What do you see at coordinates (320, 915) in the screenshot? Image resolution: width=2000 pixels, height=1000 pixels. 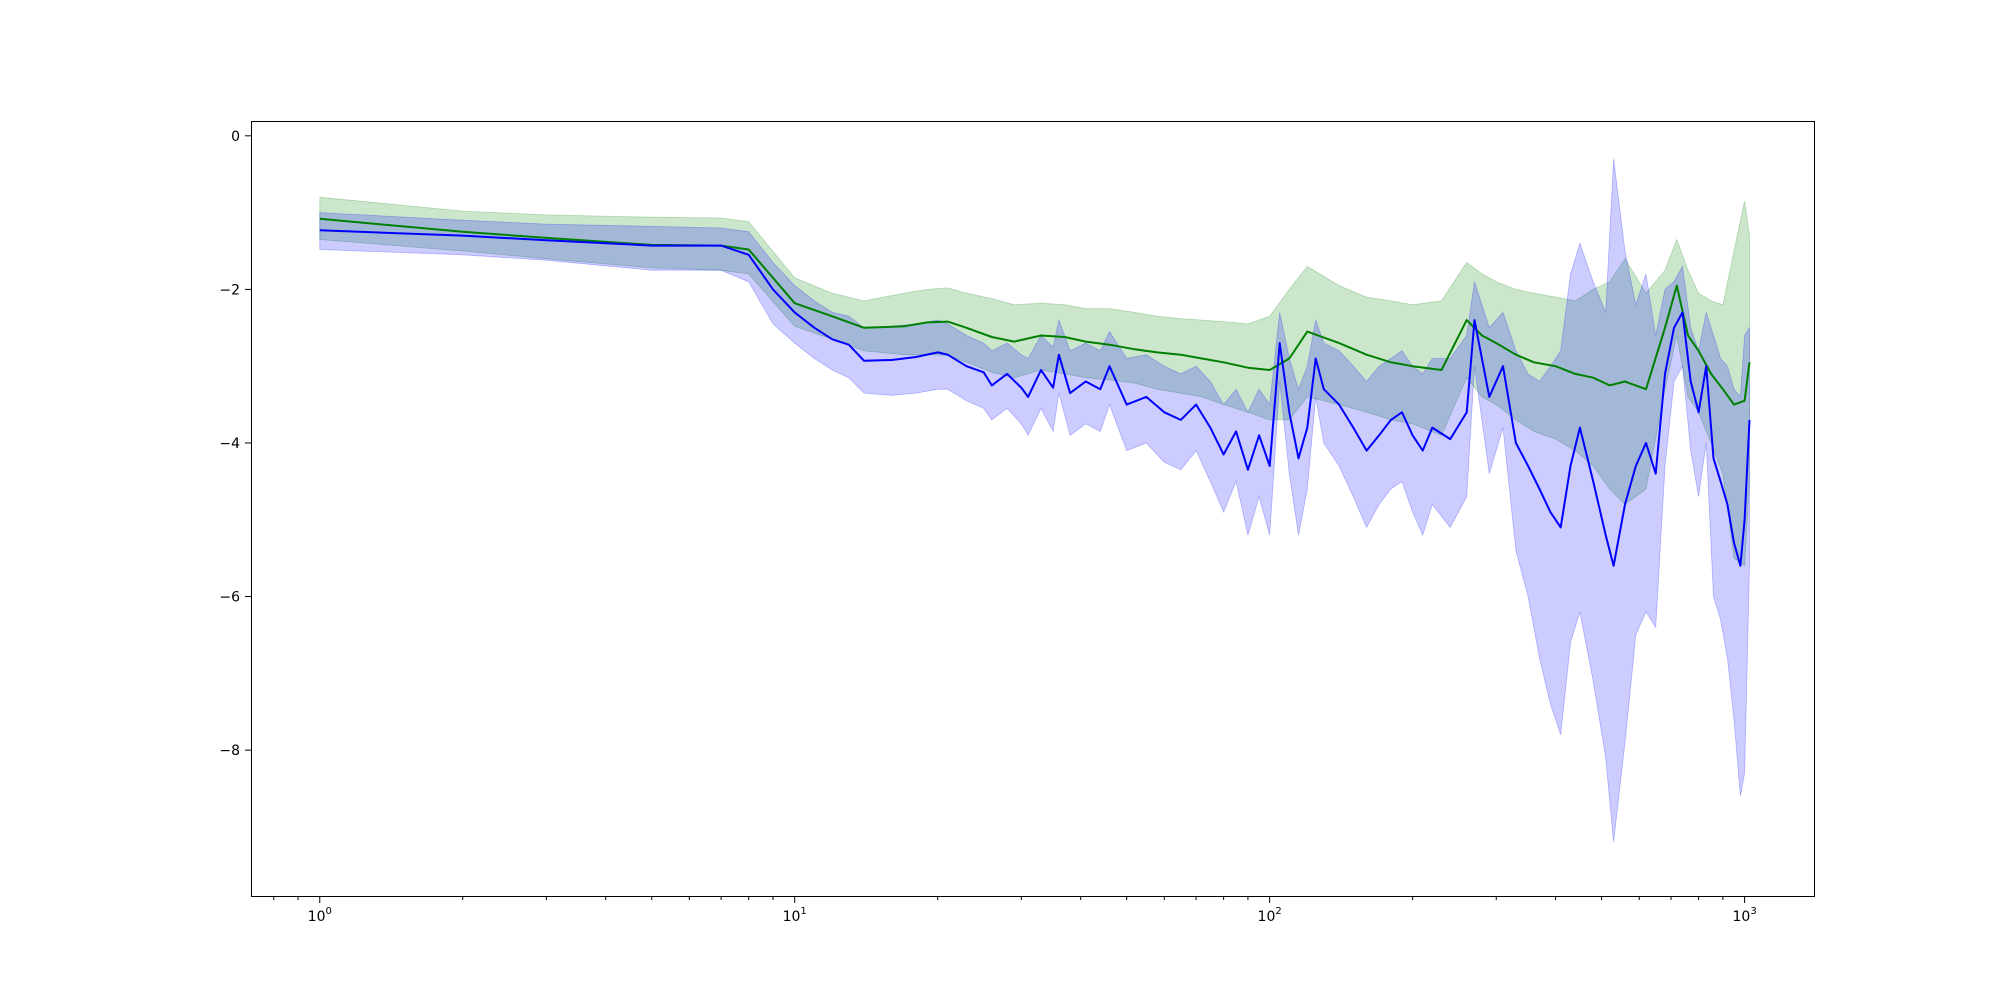 I see `x-tick-label: 10⁰` at bounding box center [320, 915].